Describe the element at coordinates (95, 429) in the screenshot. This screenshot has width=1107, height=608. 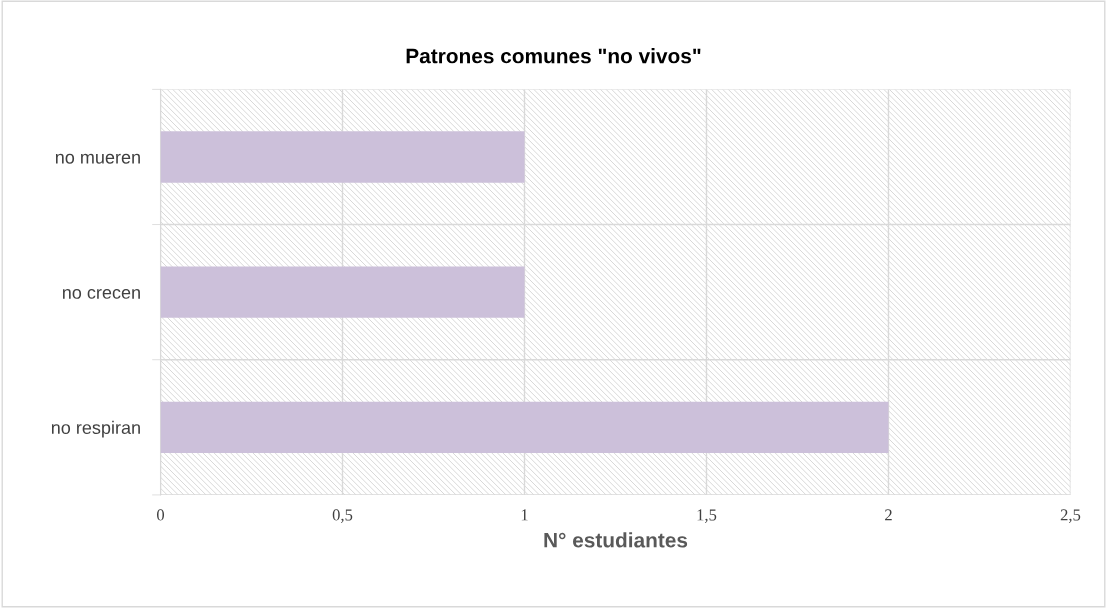
I see `y-tick-label: no respiran` at that location.